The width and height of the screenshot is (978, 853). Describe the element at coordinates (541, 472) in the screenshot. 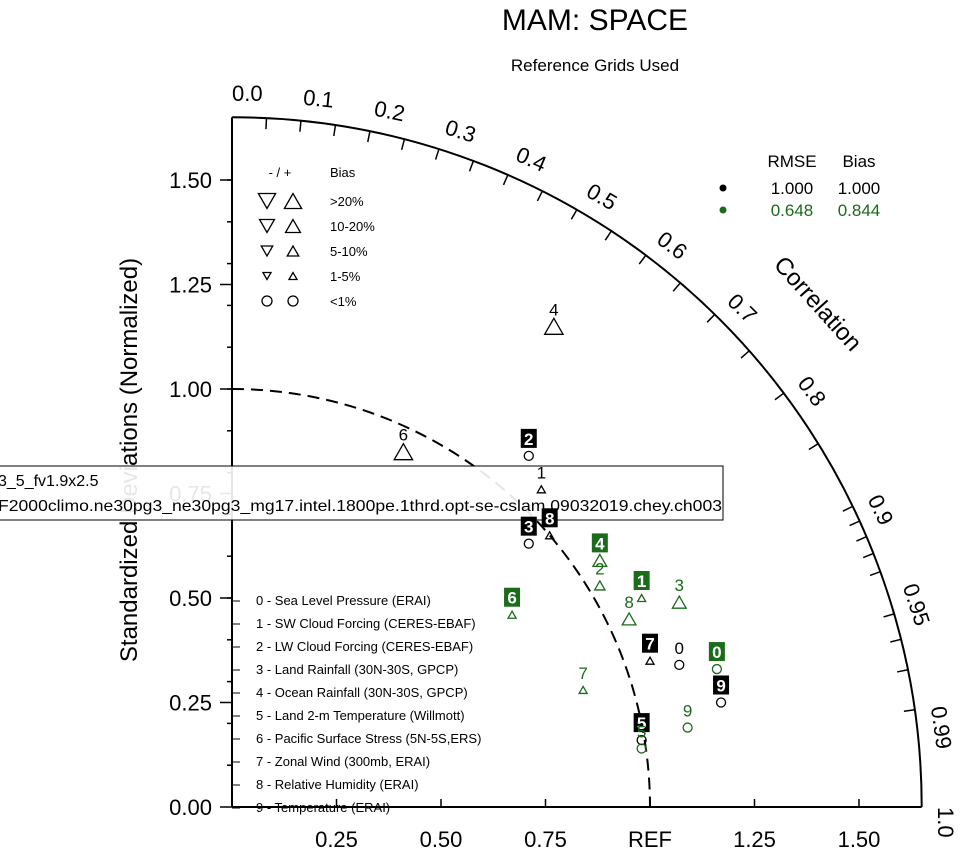

I see `point-label: 1` at that location.